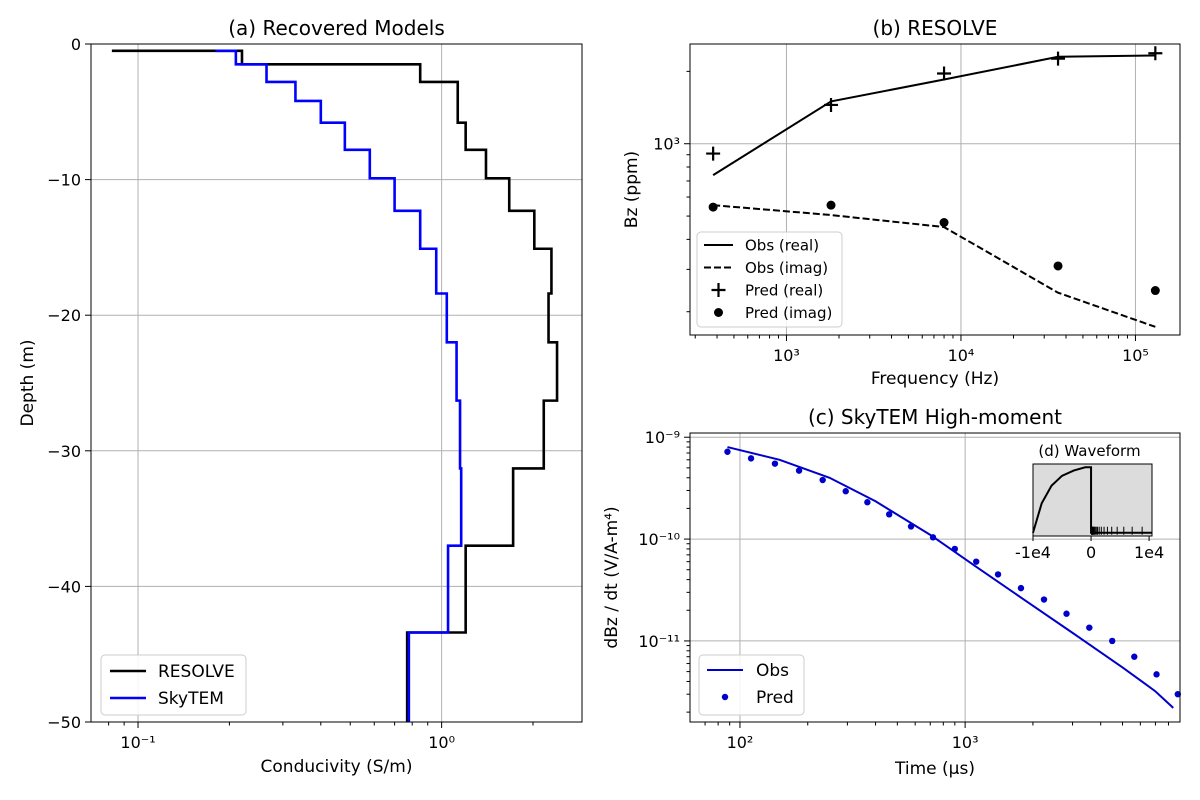 This screenshot has width=1200, height=800. What do you see at coordinates (64, 722) in the screenshot?
I see `a-ytick-label: −50` at bounding box center [64, 722].